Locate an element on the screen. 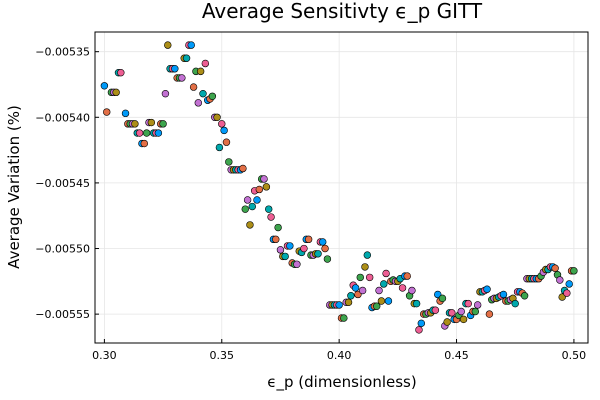 This screenshot has width=600, height=400. x-tick-label: 0.35 is located at coordinates (222, 355).